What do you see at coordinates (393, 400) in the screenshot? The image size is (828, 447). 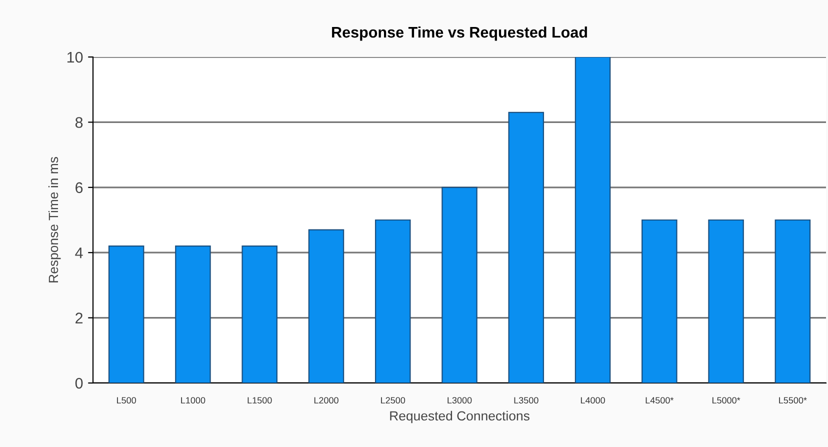 I see `x-tick-label: L2500` at bounding box center [393, 400].